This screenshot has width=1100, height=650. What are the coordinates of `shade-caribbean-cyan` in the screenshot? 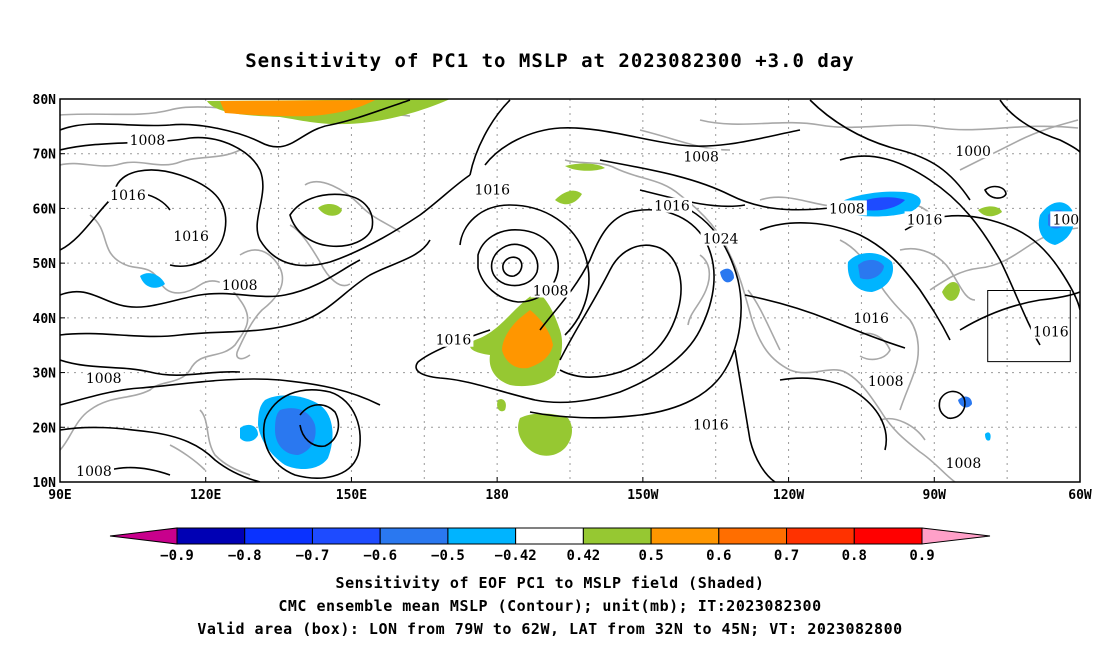 It's located at (988, 436).